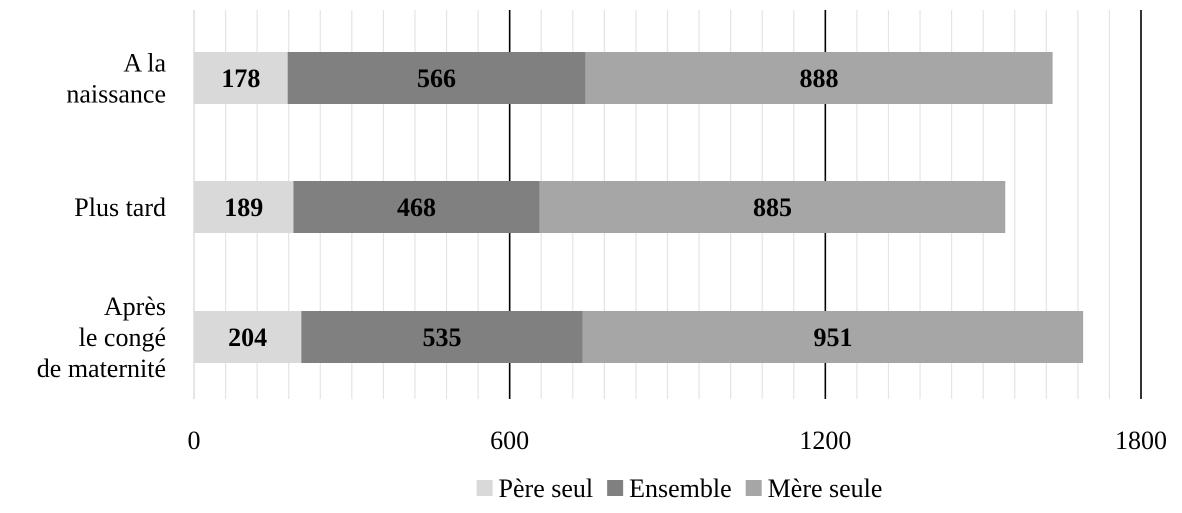  Describe the element at coordinates (135, 306) in the screenshot. I see `category-label-line: Après` at that location.